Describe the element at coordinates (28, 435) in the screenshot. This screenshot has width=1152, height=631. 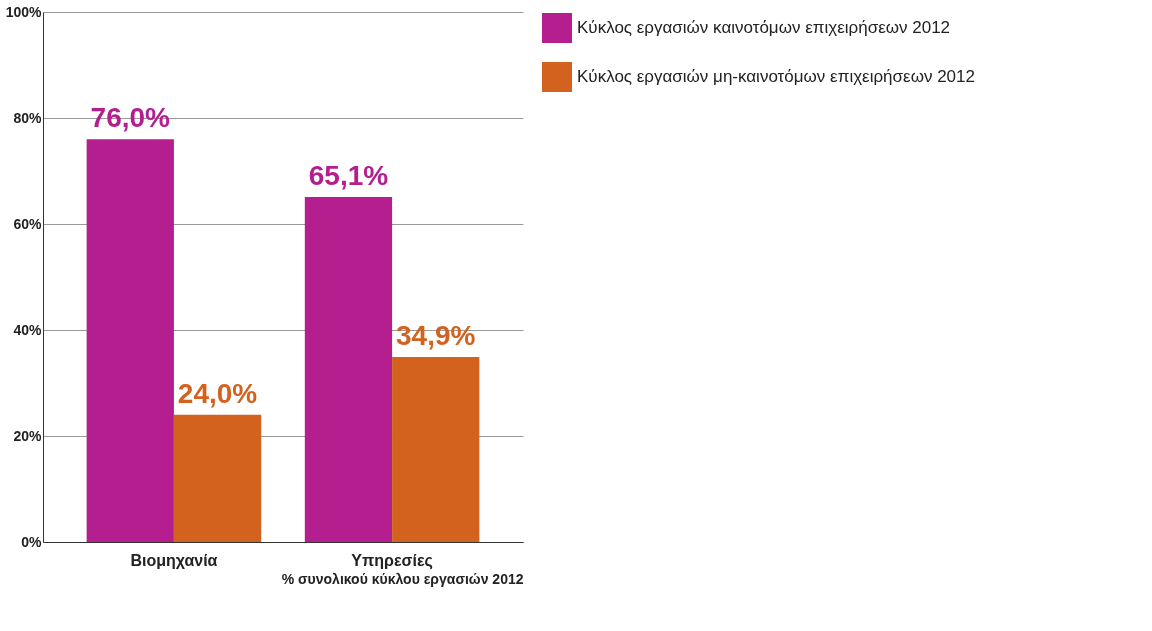
I see `y-tick-label: 20%` at that location.